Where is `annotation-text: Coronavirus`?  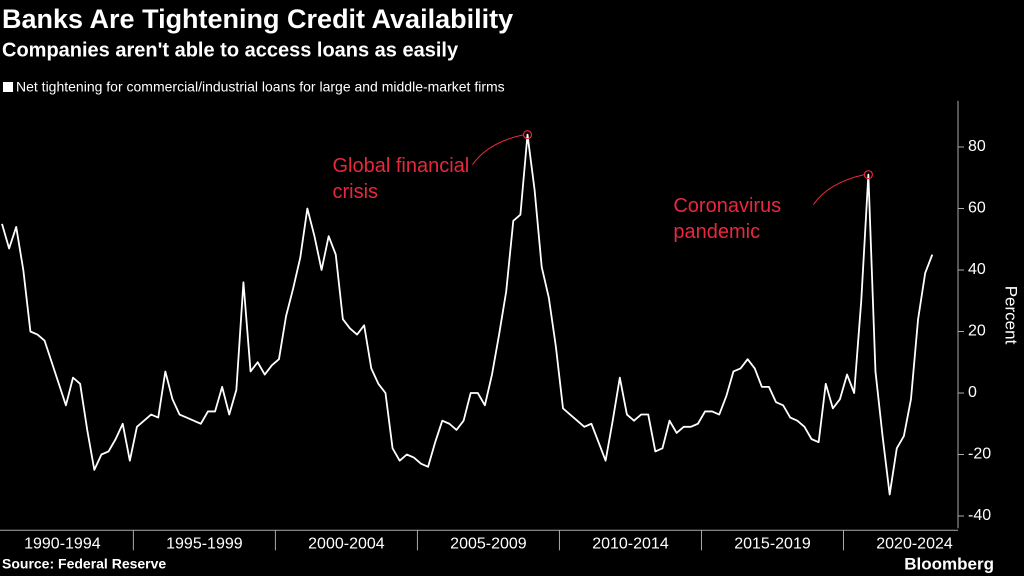 annotation-text: Coronavirus is located at coordinates (727, 206).